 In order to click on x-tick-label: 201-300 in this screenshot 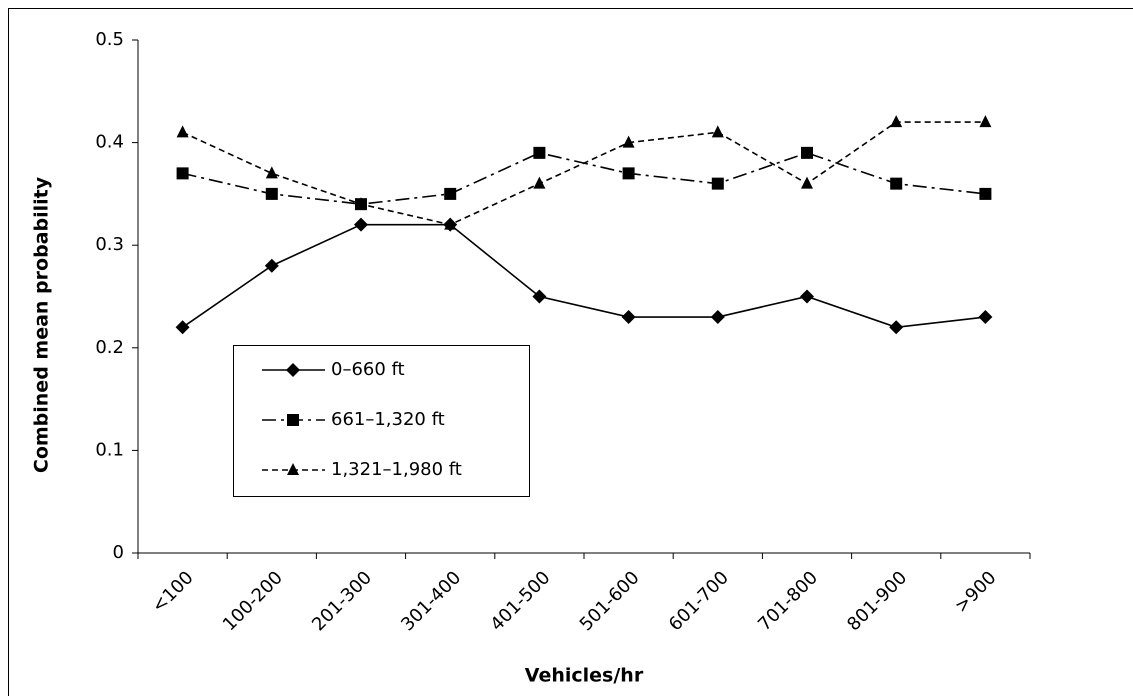, I will do `click(342, 601)`.